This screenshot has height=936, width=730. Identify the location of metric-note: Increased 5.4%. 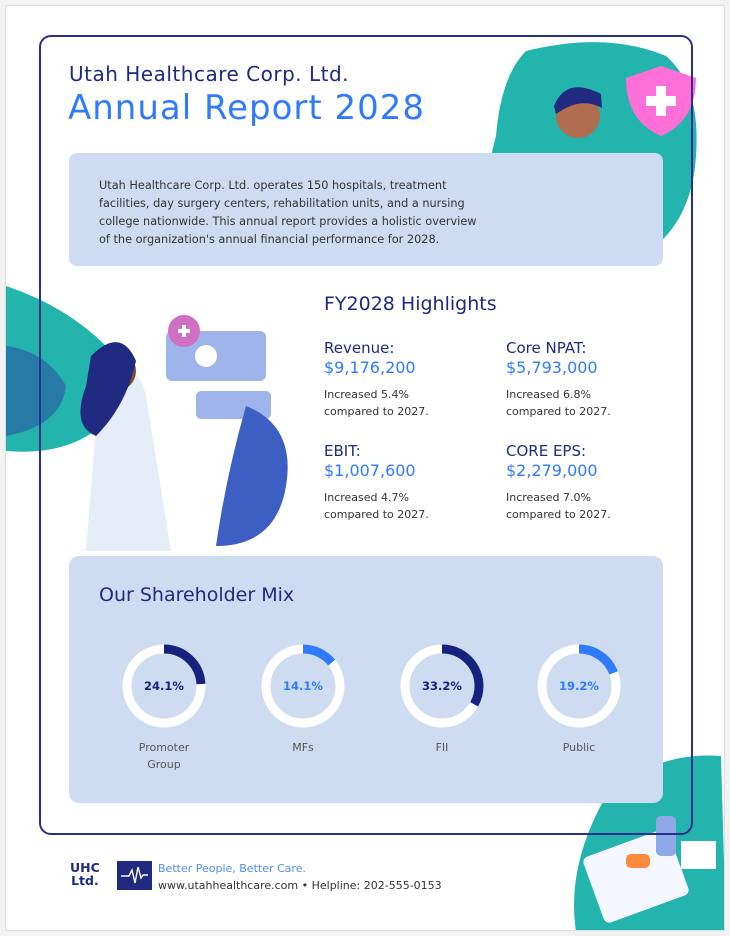
(366, 394).